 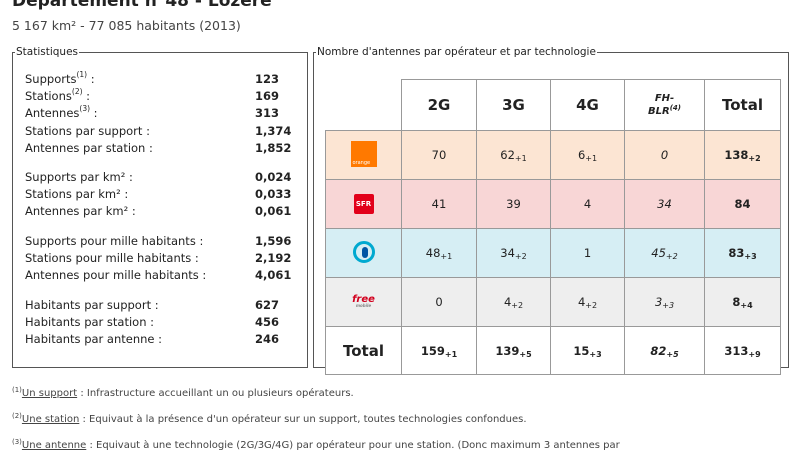 I want to click on cell-value: 41, so click(x=439, y=204).